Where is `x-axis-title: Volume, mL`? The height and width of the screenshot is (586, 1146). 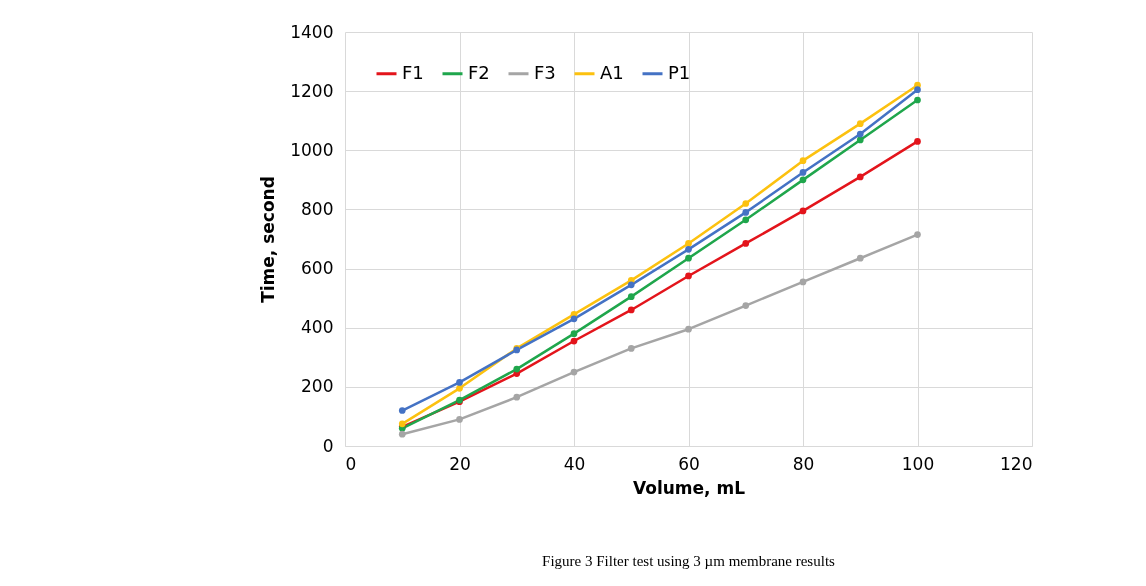 x-axis-title: Volume, mL is located at coordinates (689, 487).